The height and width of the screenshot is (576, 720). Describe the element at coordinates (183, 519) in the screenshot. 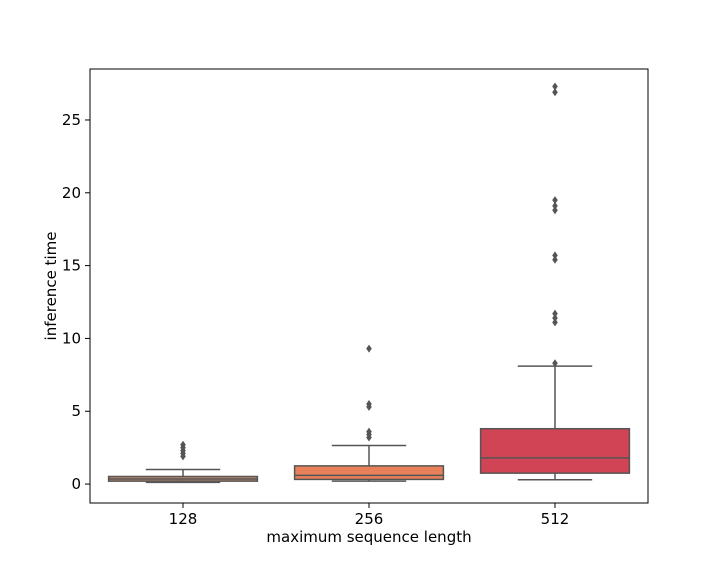

I see `x-tick-label: 128` at that location.